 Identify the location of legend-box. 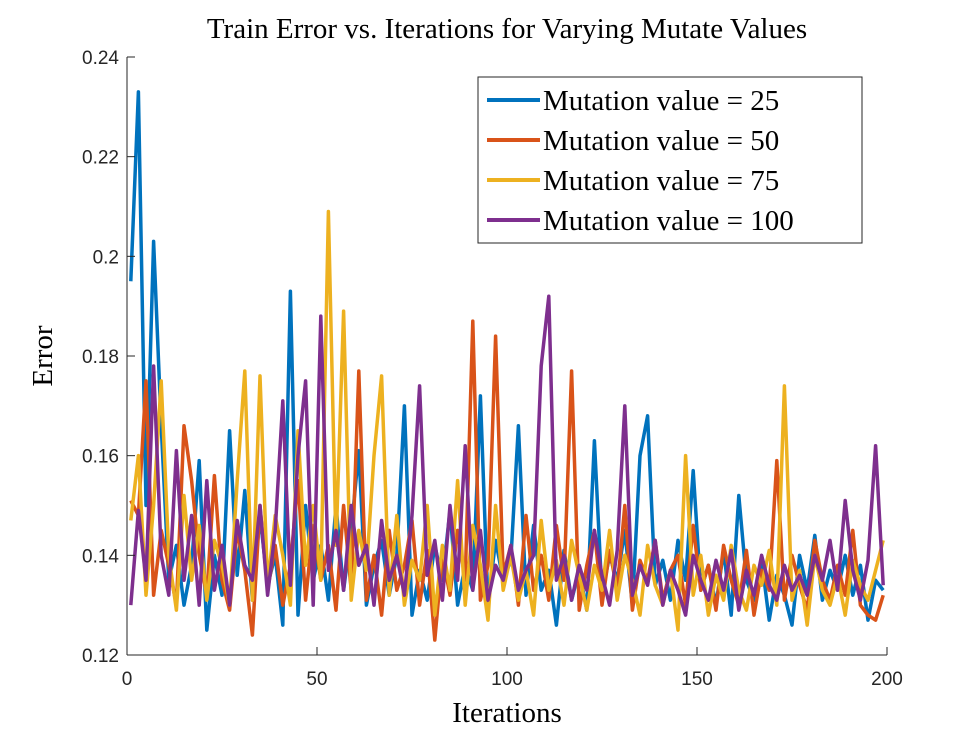
(670, 160).